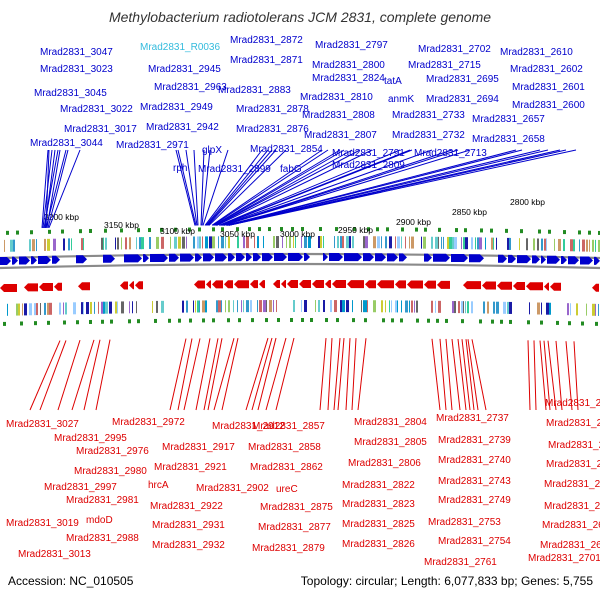 The width and height of the screenshot is (600, 600). I want to click on reverse-strand-track, so click(299, 286).